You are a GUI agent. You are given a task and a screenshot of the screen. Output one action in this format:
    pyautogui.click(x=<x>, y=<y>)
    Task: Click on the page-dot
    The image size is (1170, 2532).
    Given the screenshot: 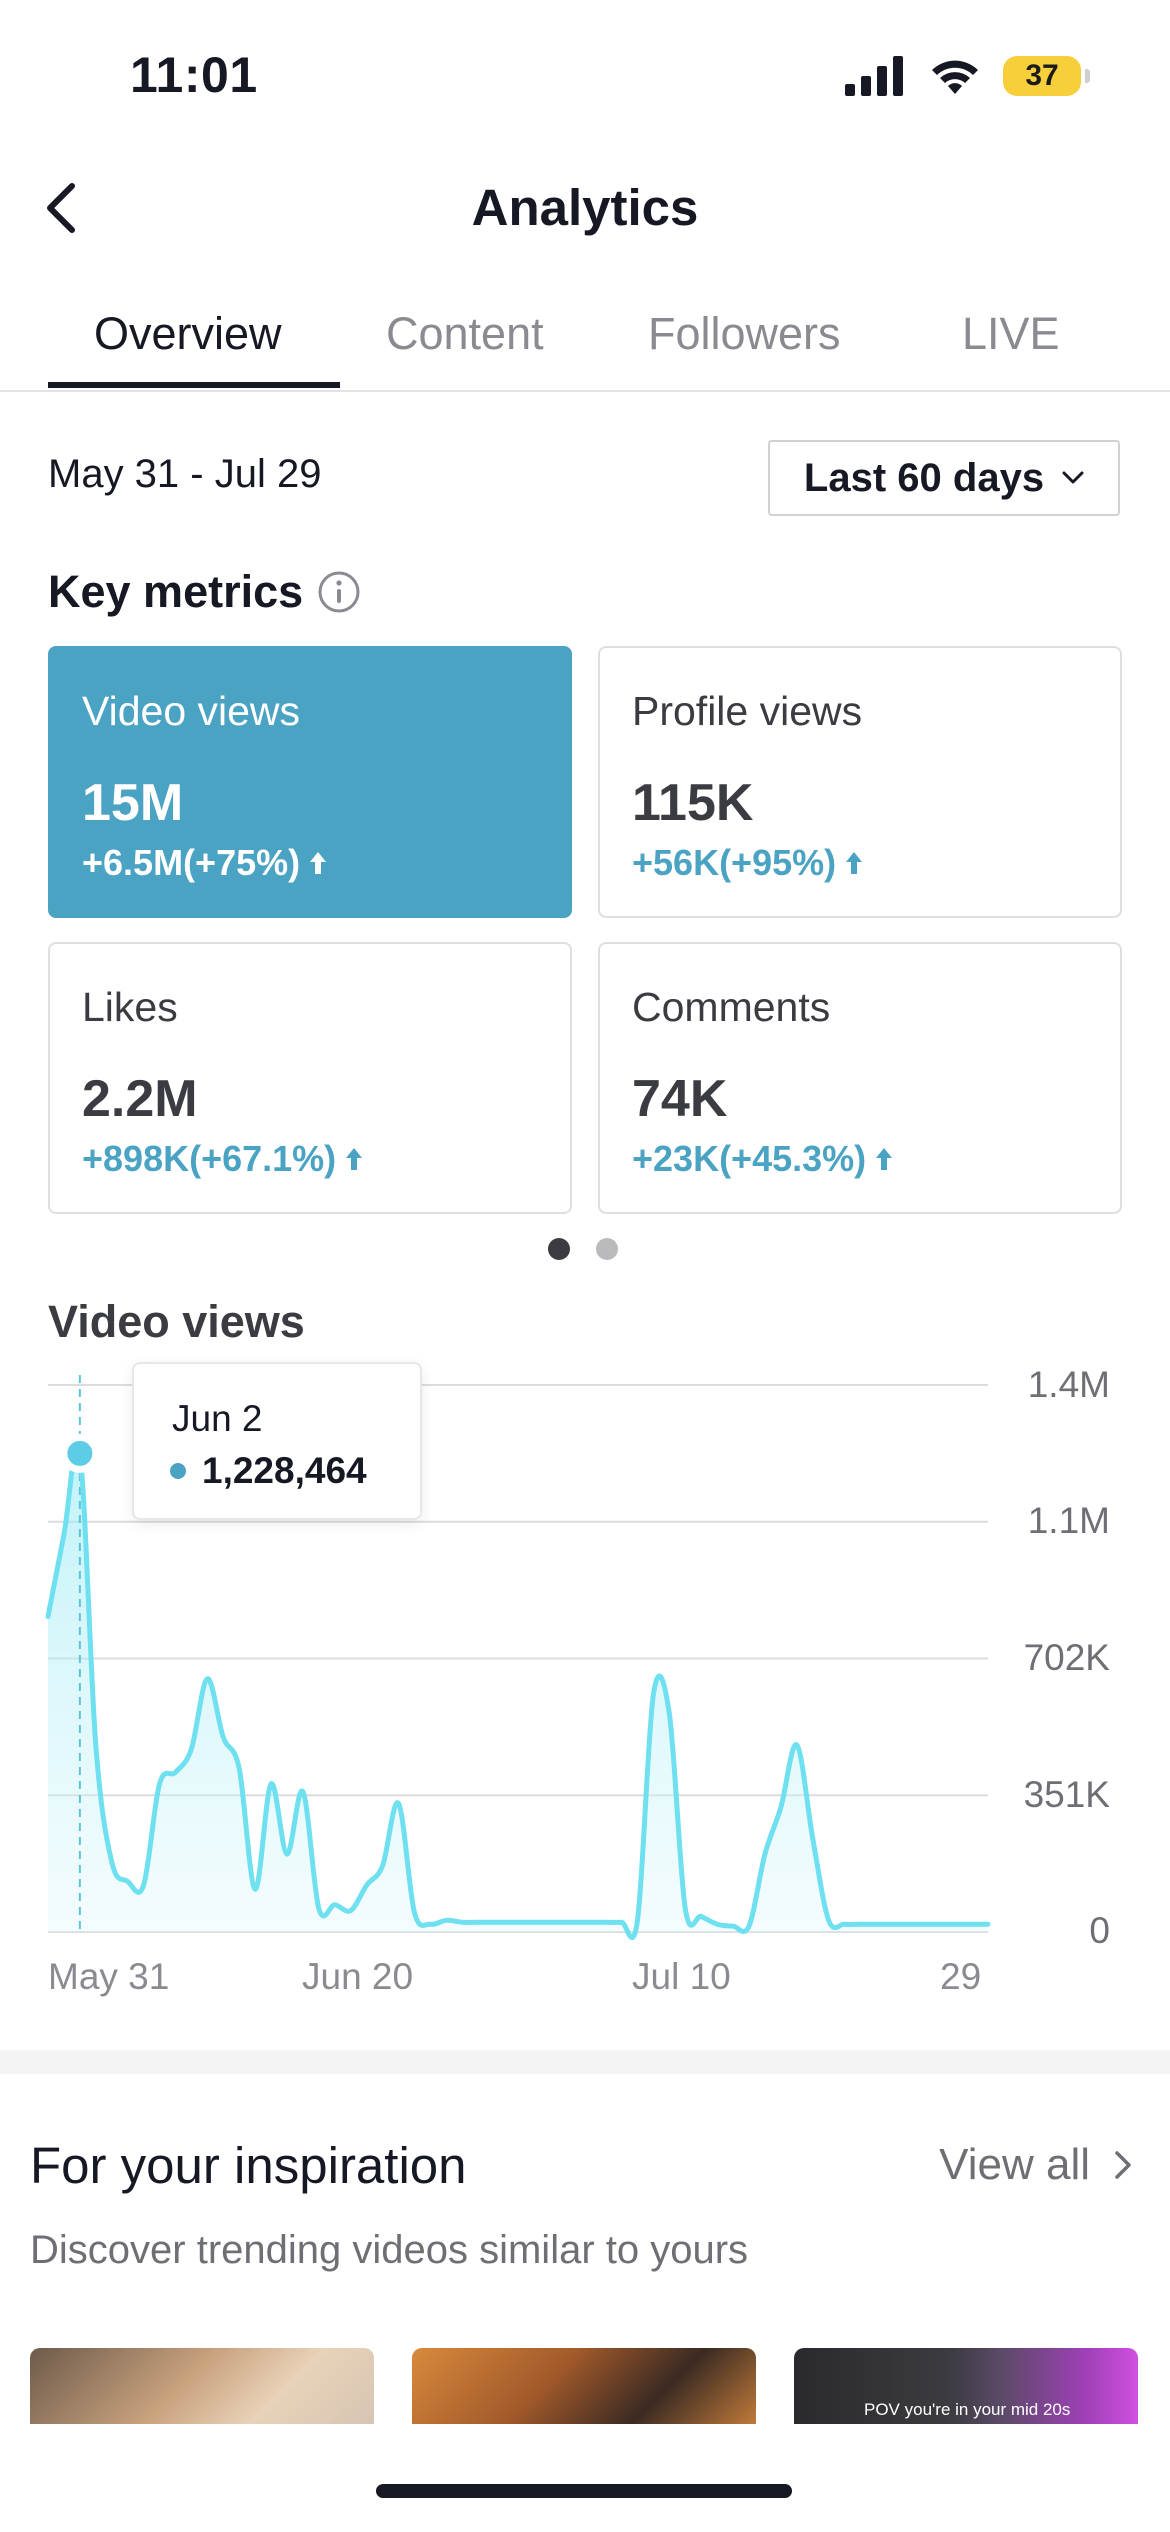 What is the action you would take?
    pyautogui.click(x=607, y=1249)
    